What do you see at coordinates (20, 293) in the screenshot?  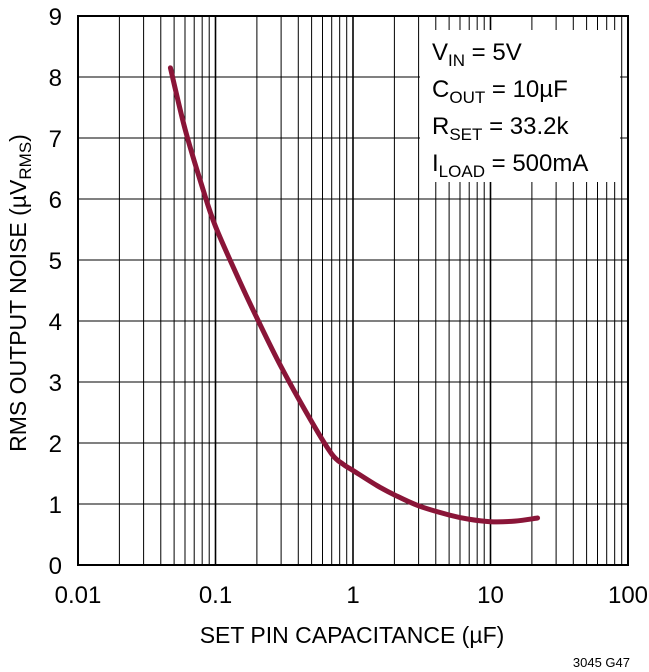 I see `y-axis-title: RMS OUTPUT NOISE (µVRMS)` at bounding box center [20, 293].